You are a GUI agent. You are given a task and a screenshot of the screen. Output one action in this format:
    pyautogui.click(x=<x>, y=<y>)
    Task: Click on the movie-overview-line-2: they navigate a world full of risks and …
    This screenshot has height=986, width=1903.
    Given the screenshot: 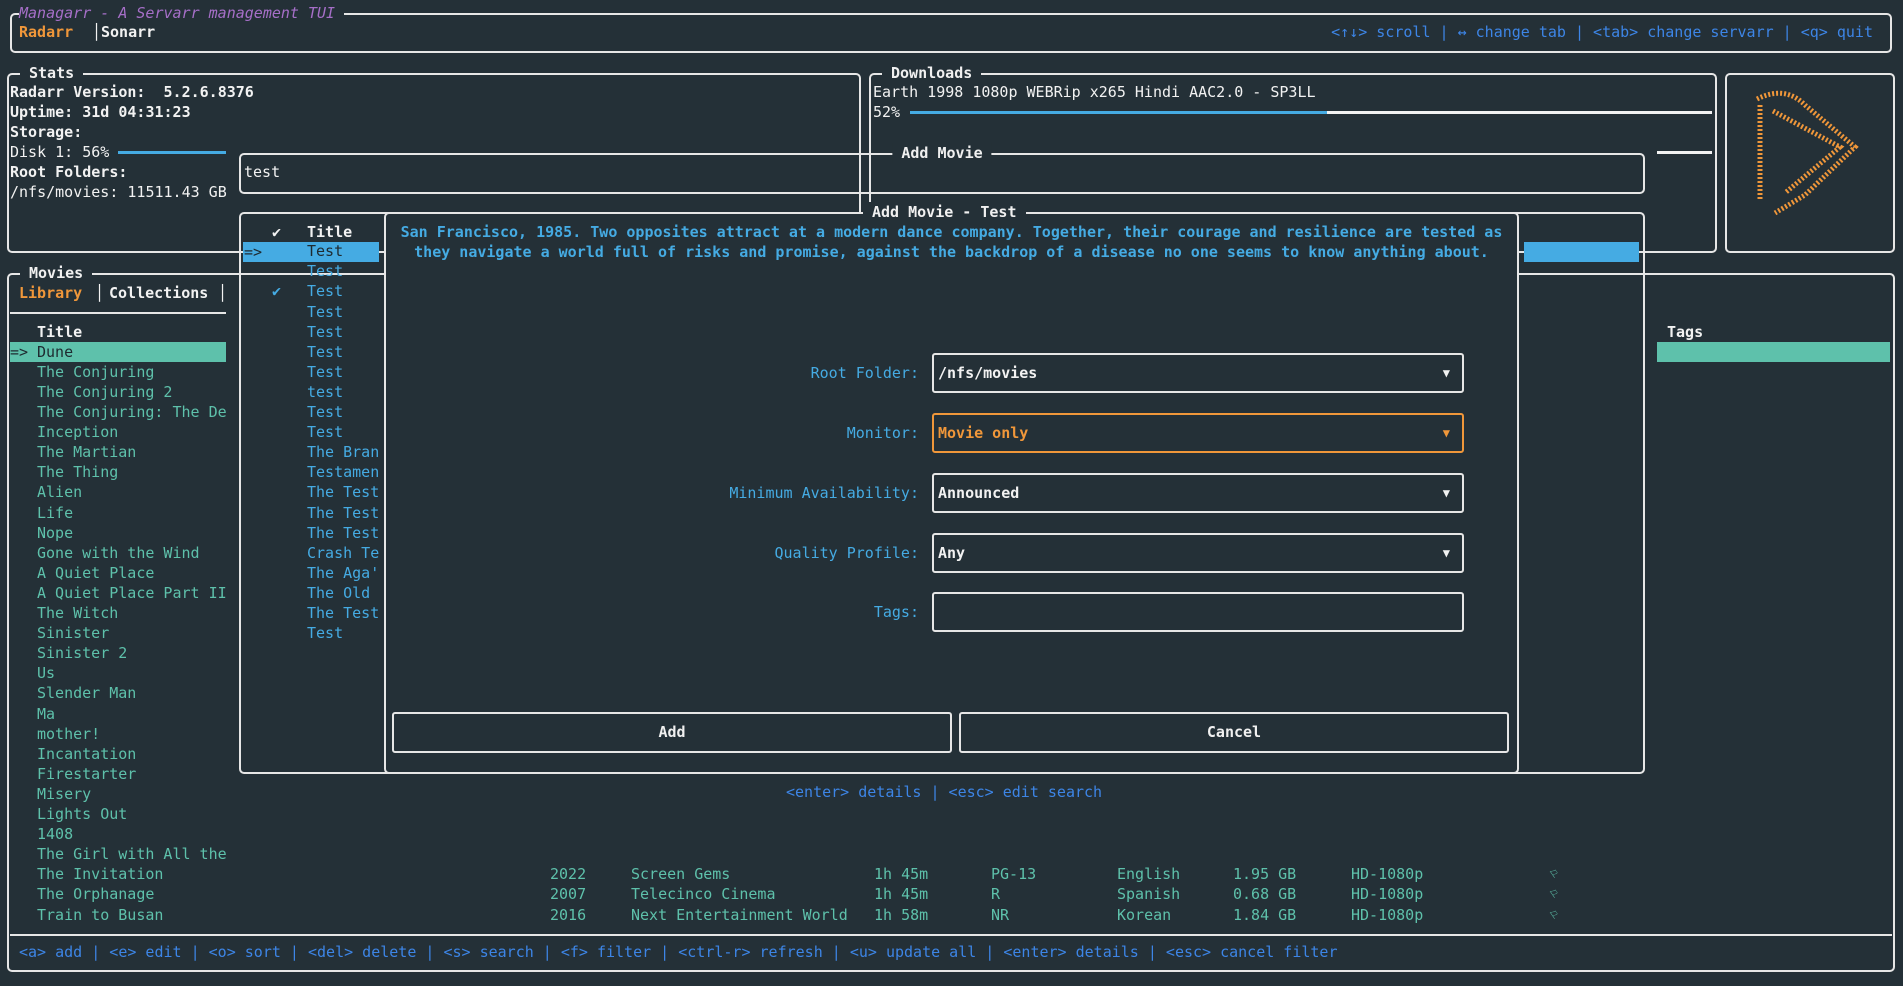 What is the action you would take?
    pyautogui.click(x=951, y=252)
    